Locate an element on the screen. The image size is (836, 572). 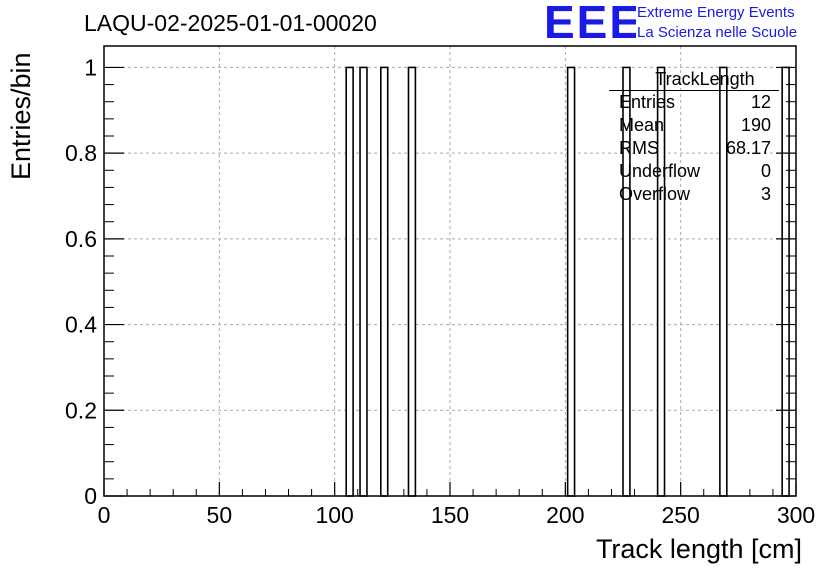
x-tick-label: 50 is located at coordinates (220, 515).